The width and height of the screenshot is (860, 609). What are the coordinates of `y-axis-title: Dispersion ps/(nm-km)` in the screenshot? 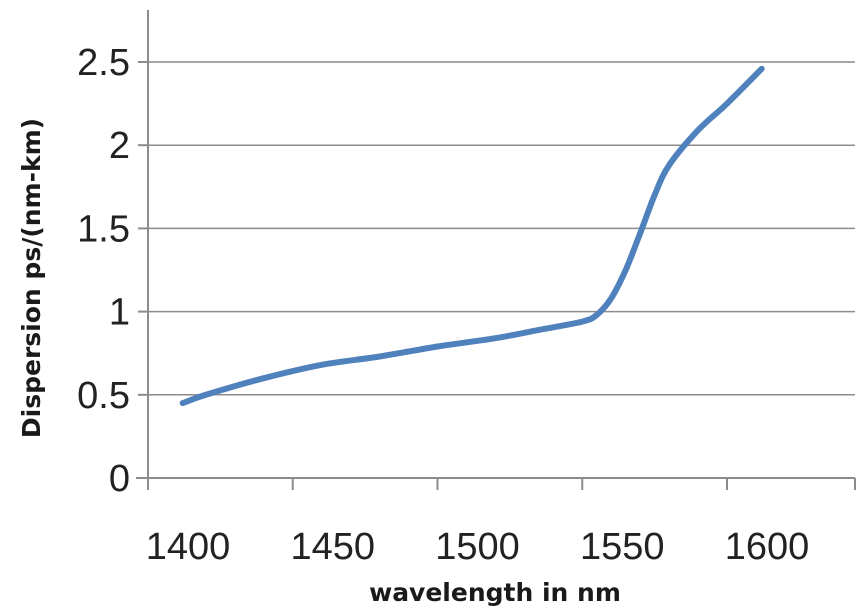 It's located at (31, 278).